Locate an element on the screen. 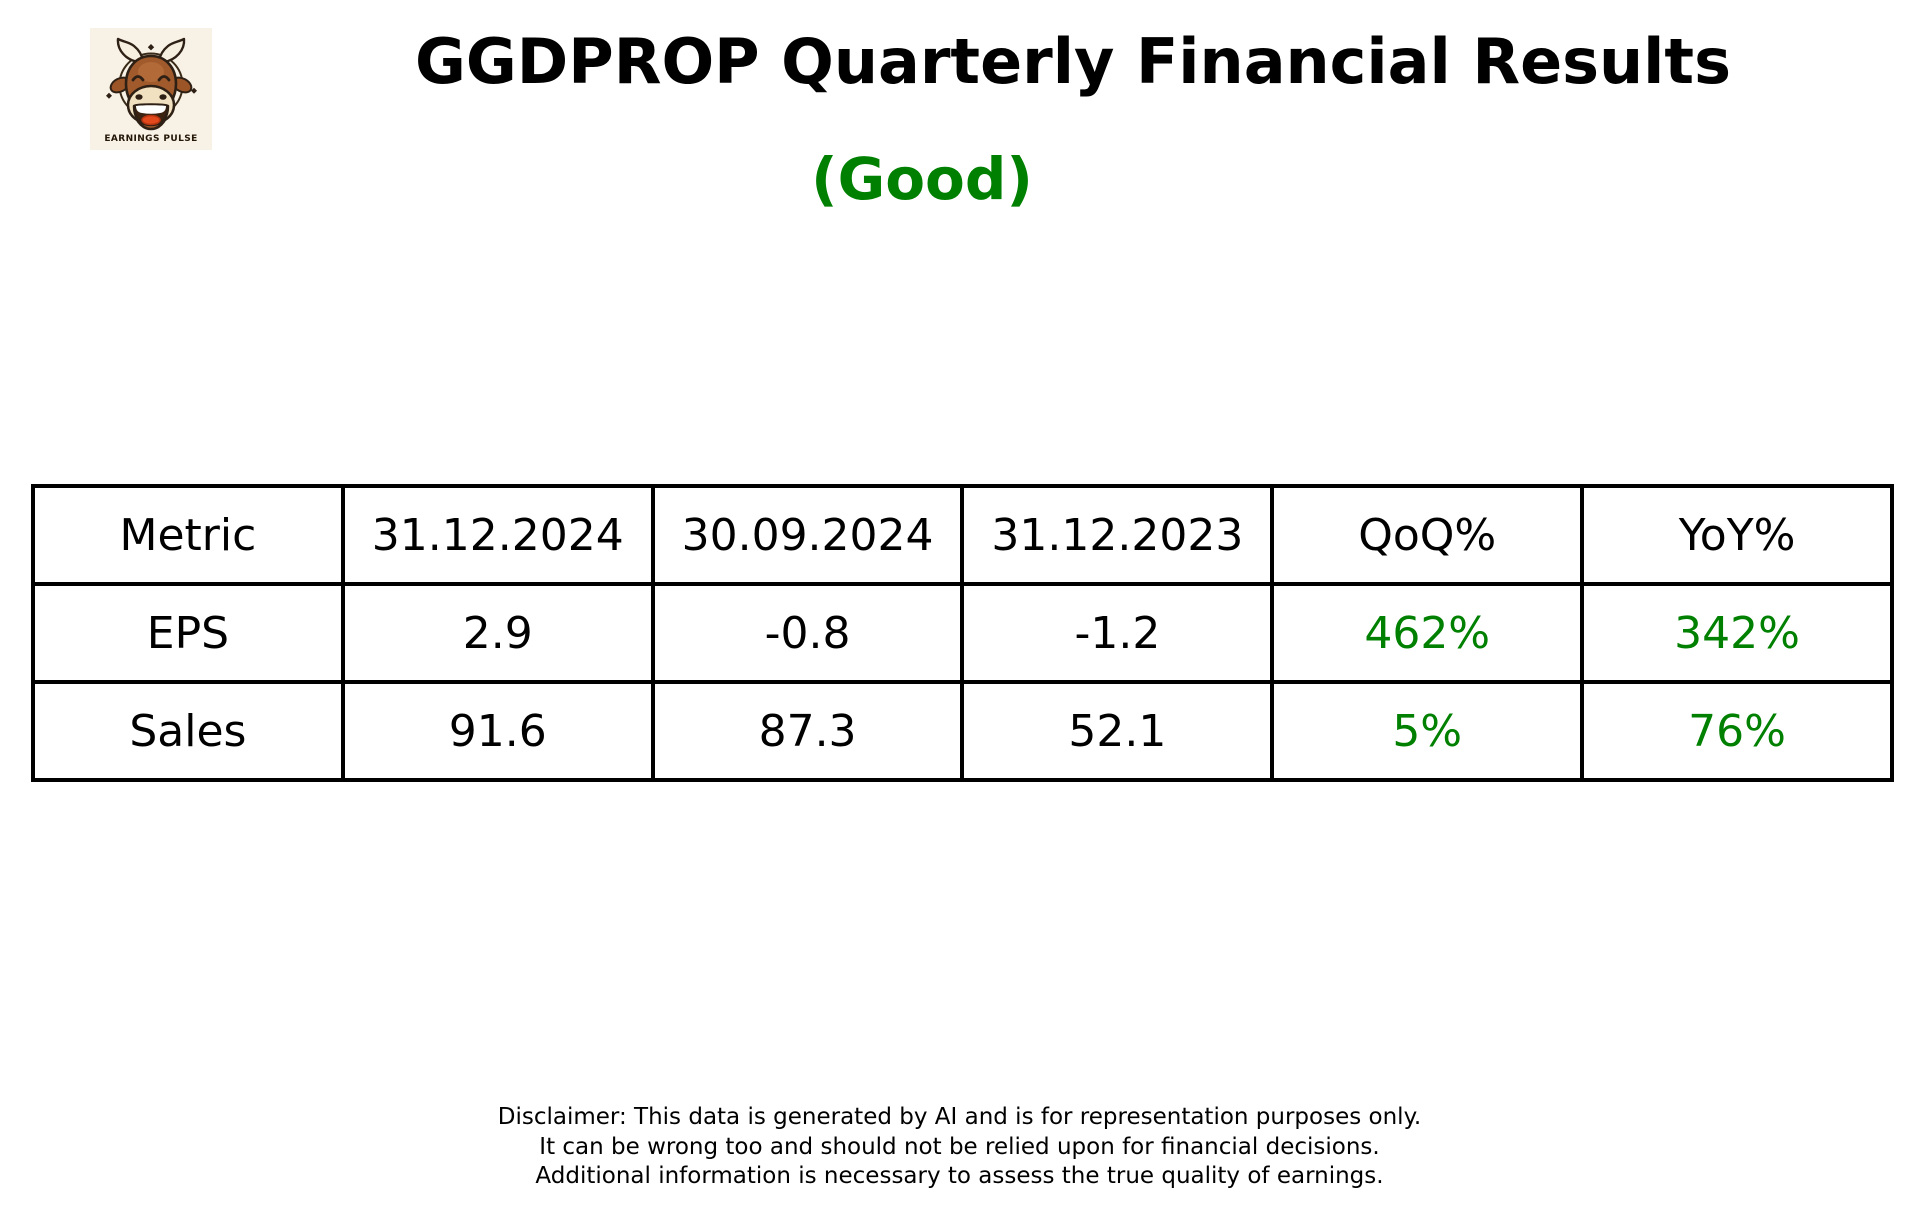 Image resolution: width=1919 pixels, height=1220 pixels. cell-value: -1.2 is located at coordinates (1117, 633).